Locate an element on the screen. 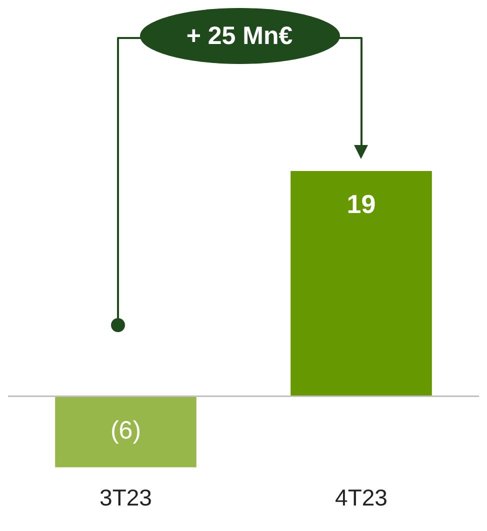 The height and width of the screenshot is (531, 487). x-tick-label: 4T23 is located at coordinates (361, 497).